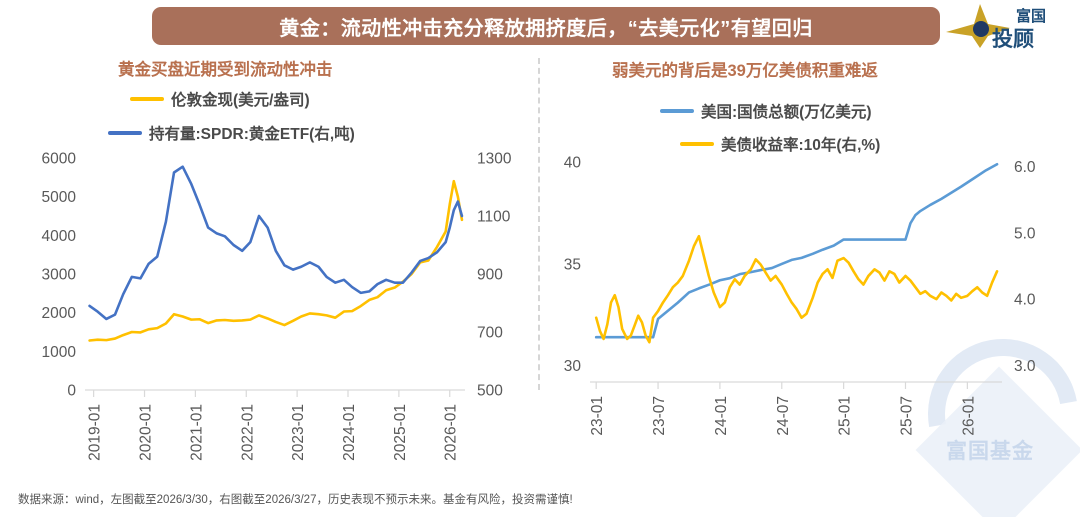 The width and height of the screenshot is (1080, 517). What do you see at coordinates (146, 432) in the screenshot?
I see `x-axis-tick-label: 2020-01` at bounding box center [146, 432].